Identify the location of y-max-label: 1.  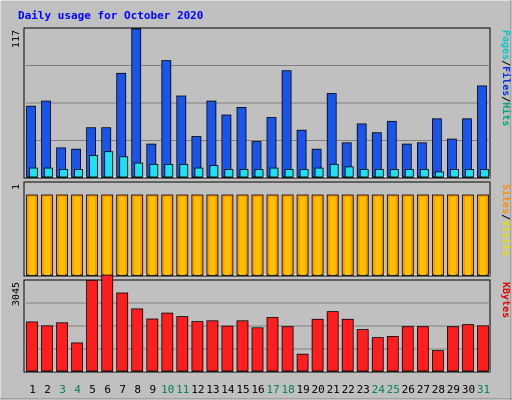
(16, 187).